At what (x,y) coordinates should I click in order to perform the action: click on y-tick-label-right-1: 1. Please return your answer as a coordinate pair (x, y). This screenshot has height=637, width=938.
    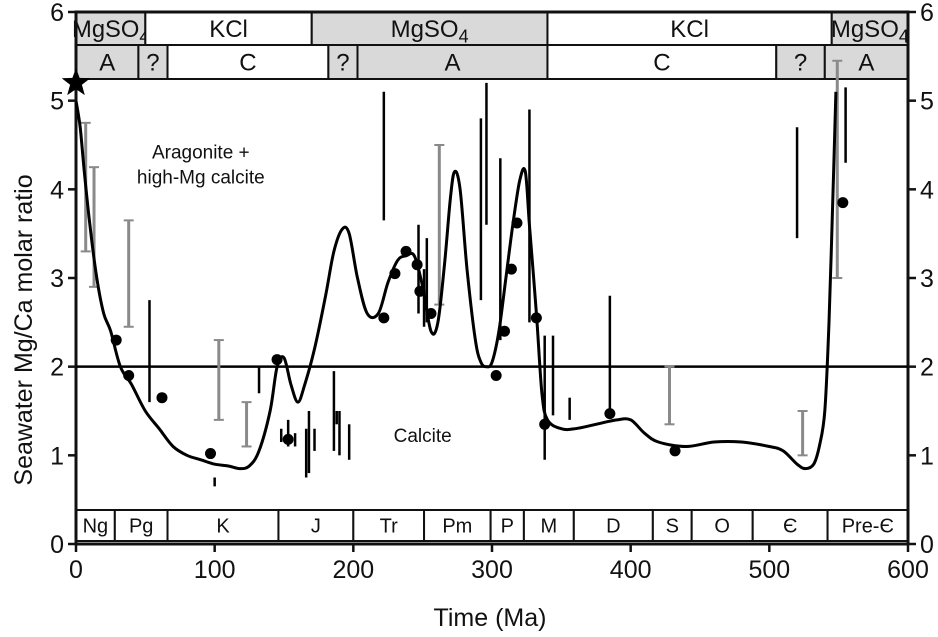
    Looking at the image, I should click on (927, 456).